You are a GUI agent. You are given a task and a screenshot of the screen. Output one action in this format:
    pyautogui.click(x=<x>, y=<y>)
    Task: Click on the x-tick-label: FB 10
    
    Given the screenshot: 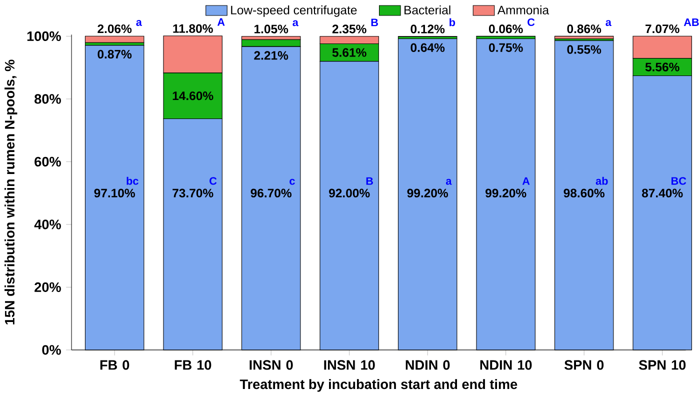 What is the action you would take?
    pyautogui.click(x=193, y=365)
    